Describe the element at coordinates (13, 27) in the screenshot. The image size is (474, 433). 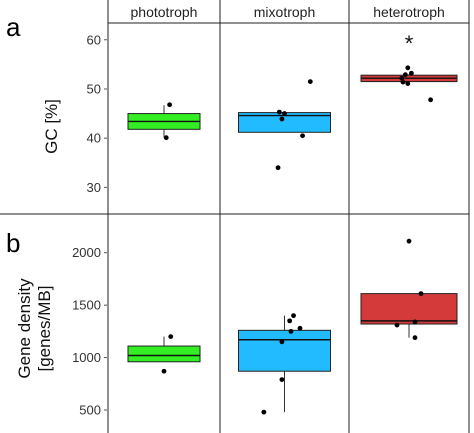
I see `panel-letter: a` at that location.